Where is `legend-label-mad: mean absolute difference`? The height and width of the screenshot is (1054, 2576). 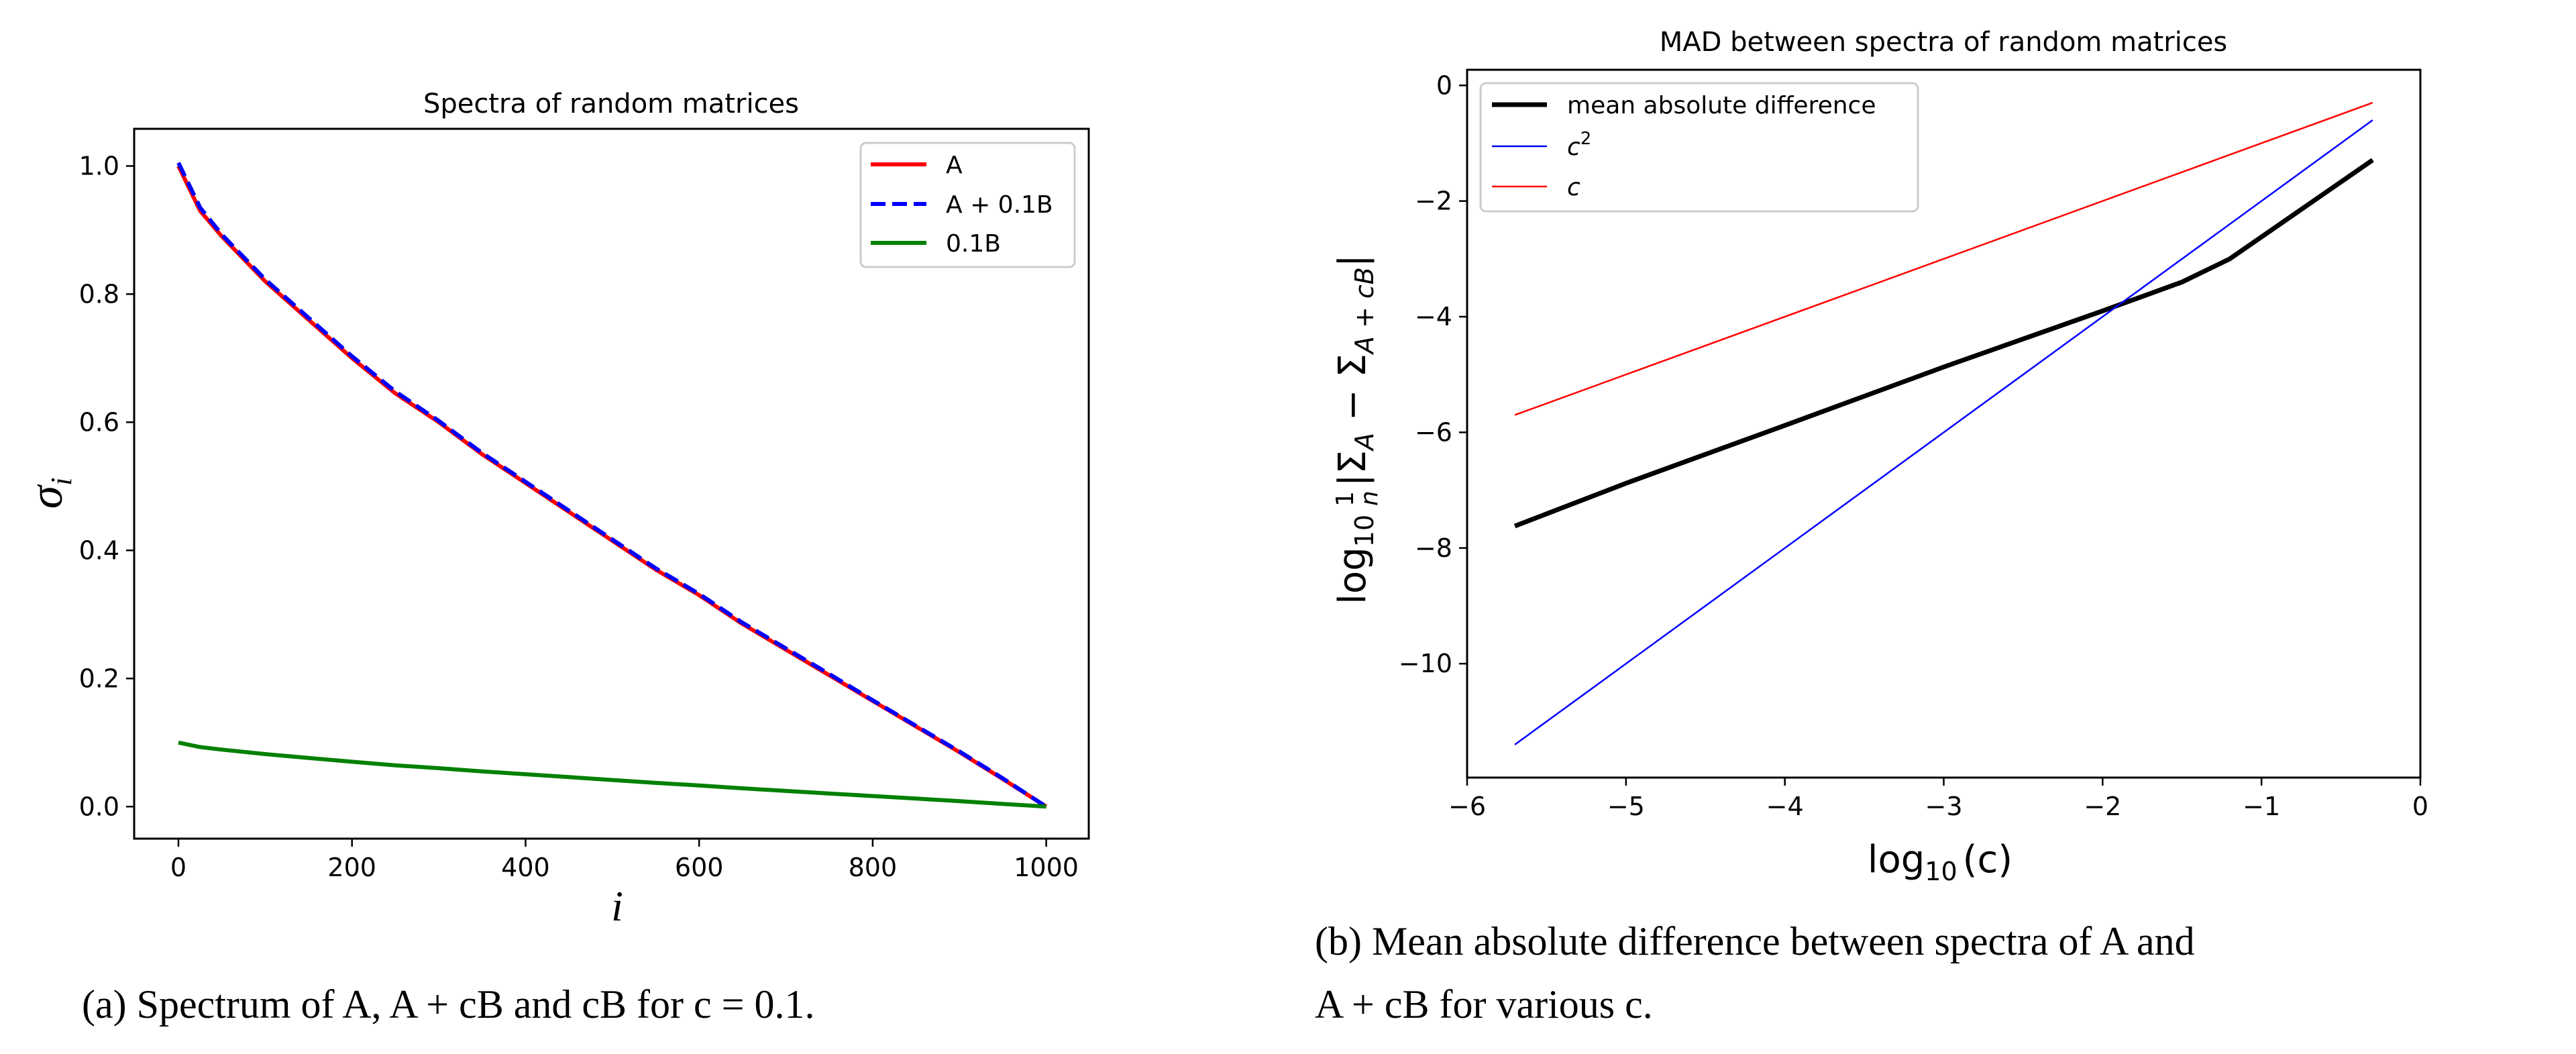
legend-label-mad: mean absolute difference is located at coordinates (1721, 105).